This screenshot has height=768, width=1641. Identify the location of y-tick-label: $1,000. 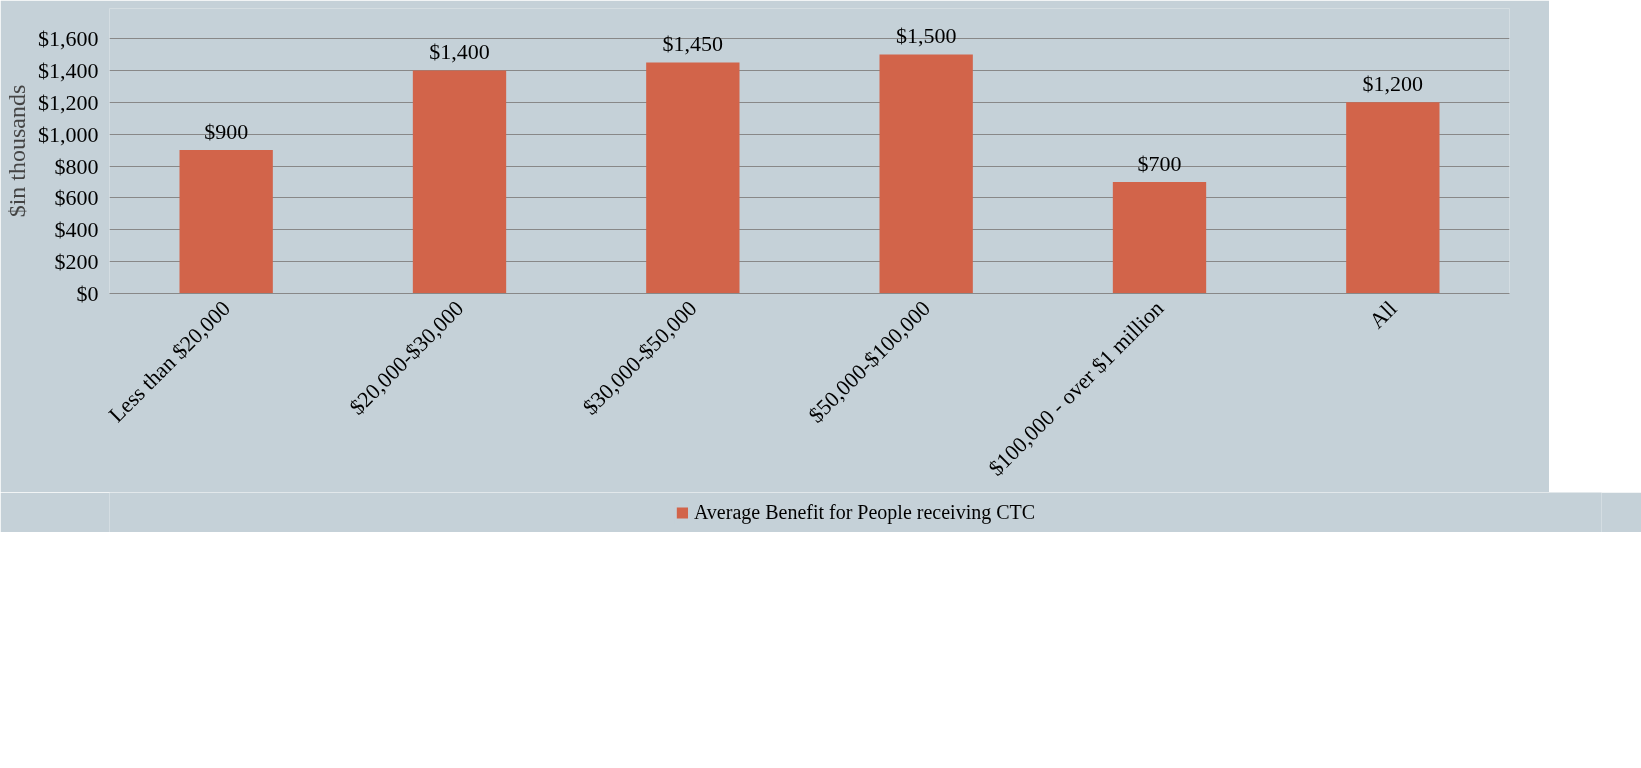
(68, 134).